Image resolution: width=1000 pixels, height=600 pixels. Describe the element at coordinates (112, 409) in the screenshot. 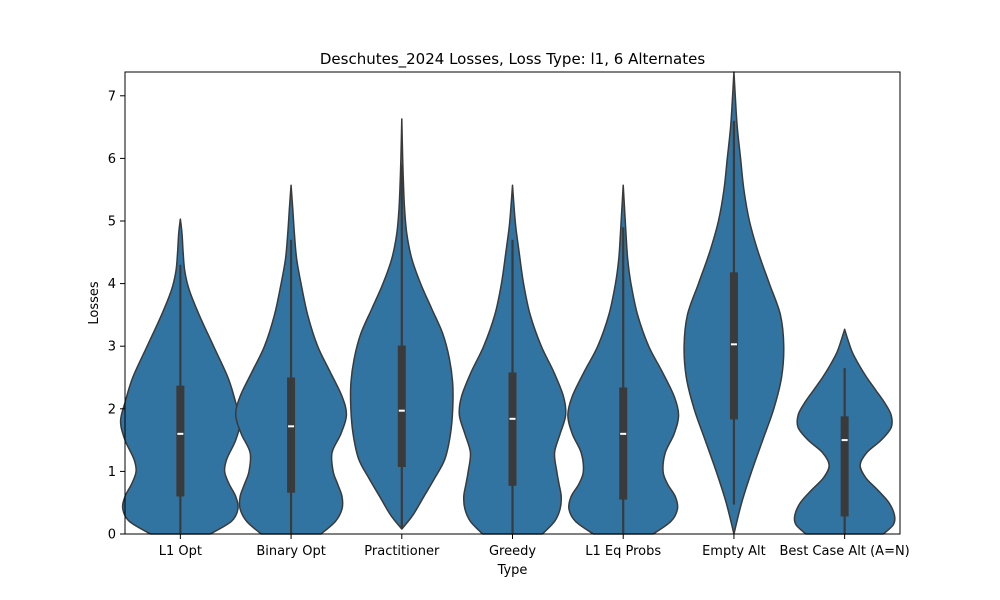

I see `y-tick-label: 2` at that location.